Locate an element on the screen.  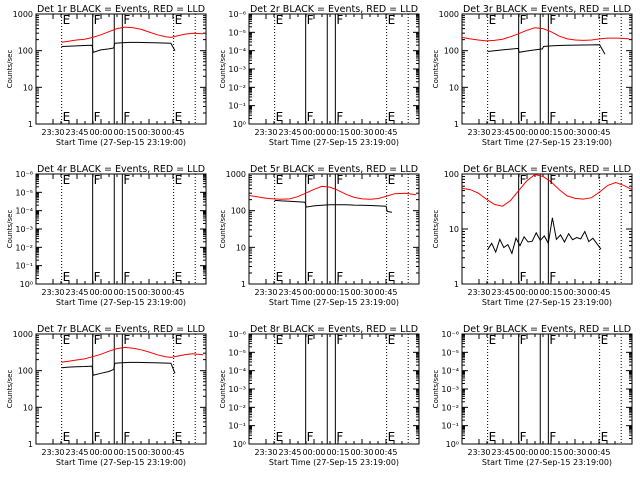
x-tick-label: 00:15 is located at coordinates (337, 132).